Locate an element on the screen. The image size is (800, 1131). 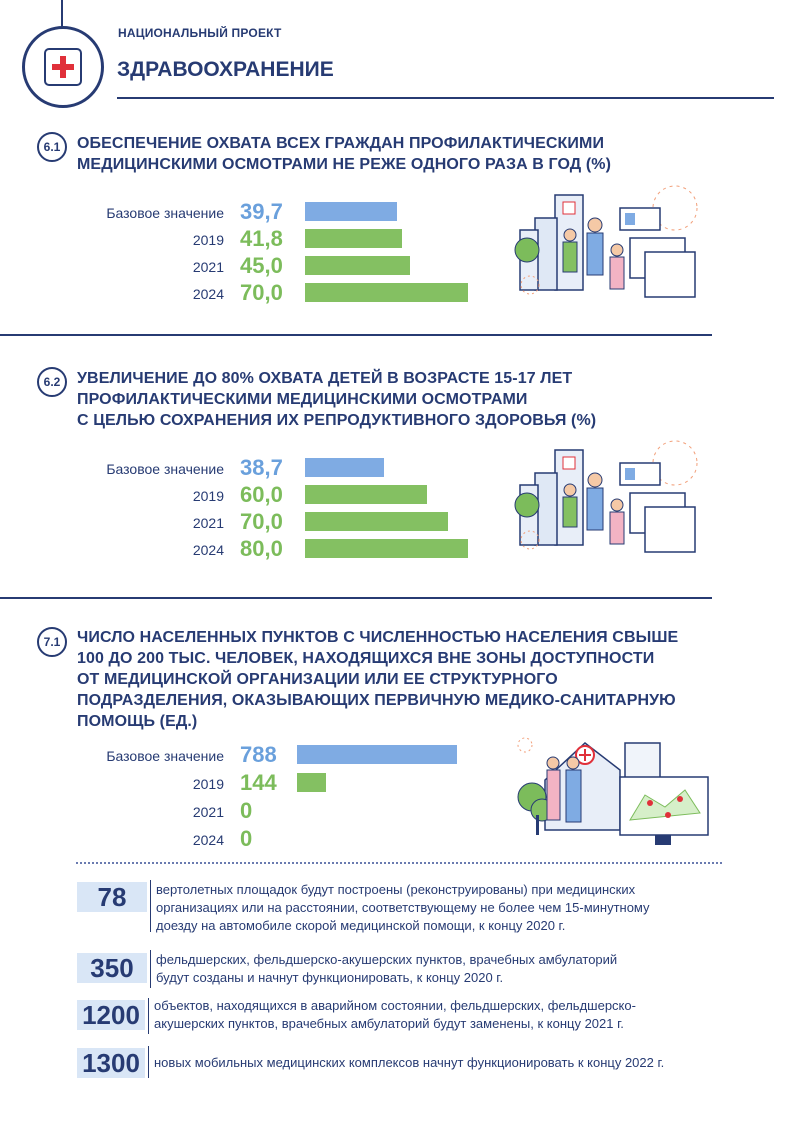
row-value: 80,0 is located at coordinates (261, 548).